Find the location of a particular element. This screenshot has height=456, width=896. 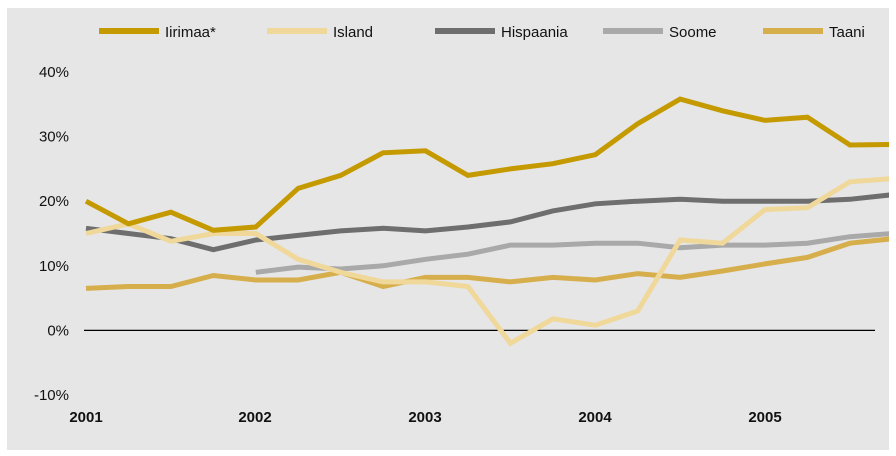

legend-label: Iirimaa* is located at coordinates (190, 32).